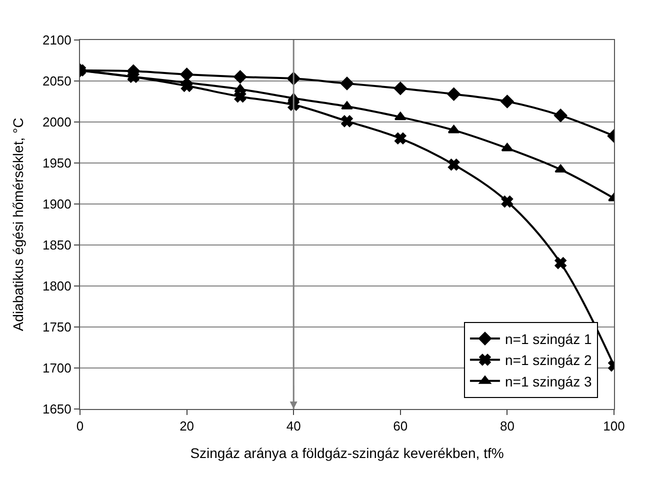  Describe the element at coordinates (187, 426) in the screenshot. I see `x-tick-label: 20` at that location.